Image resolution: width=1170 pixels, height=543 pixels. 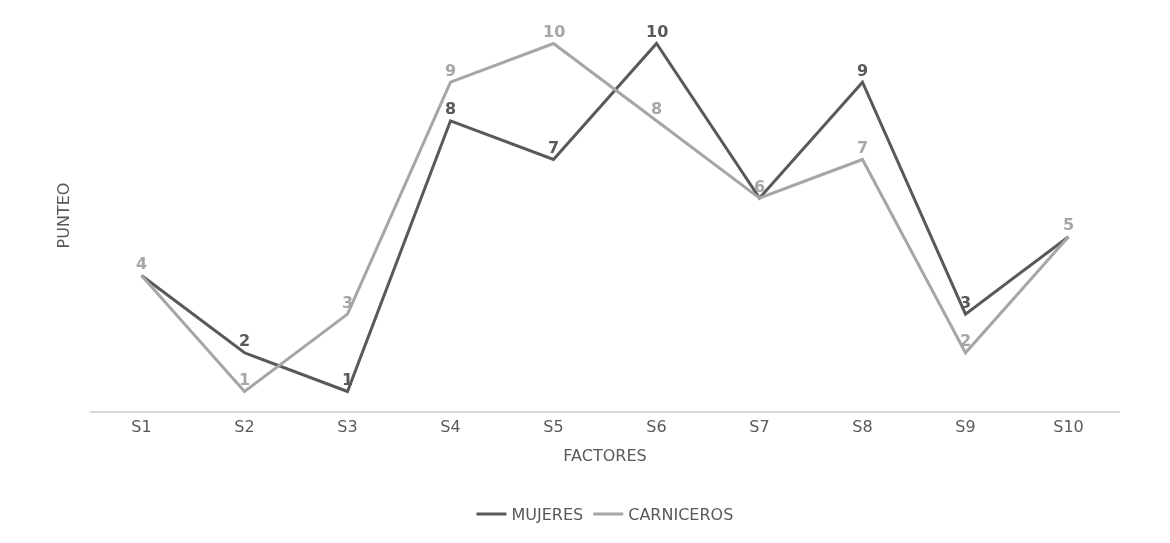 I want to click on x-tick-label: S7, so click(x=759, y=426).